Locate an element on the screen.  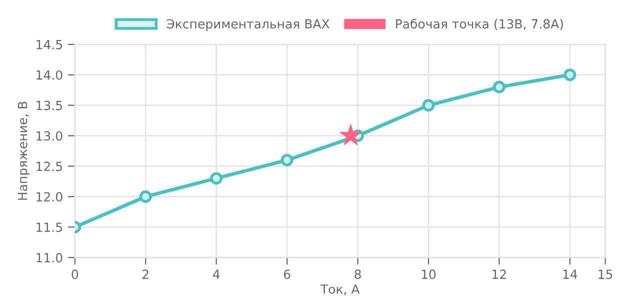
y-tick-label: 11.0 is located at coordinates (49, 257).